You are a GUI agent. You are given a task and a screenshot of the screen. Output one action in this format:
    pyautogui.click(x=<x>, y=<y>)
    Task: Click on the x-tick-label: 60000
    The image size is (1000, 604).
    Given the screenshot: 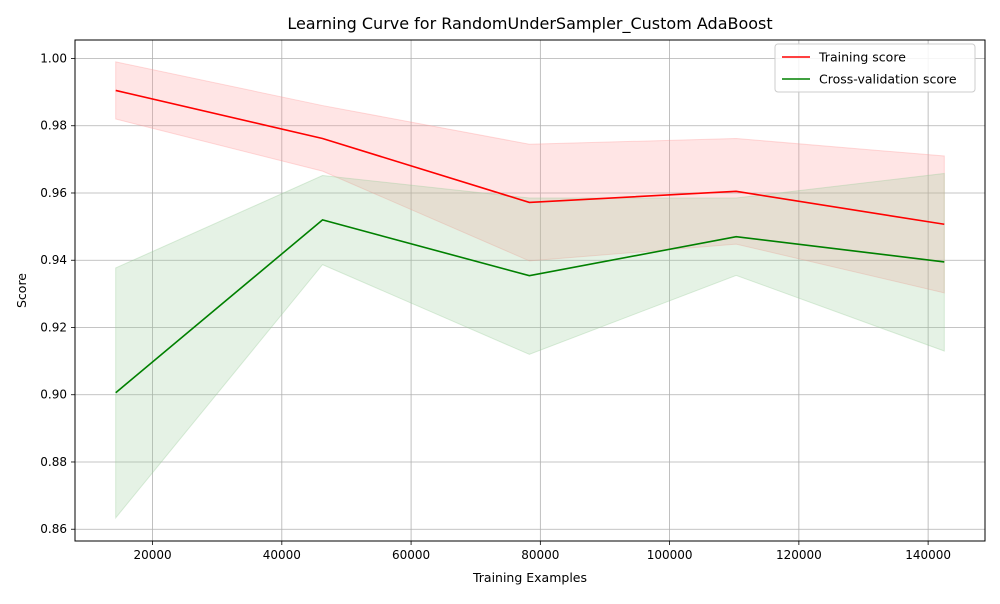 What is the action you would take?
    pyautogui.click(x=411, y=555)
    